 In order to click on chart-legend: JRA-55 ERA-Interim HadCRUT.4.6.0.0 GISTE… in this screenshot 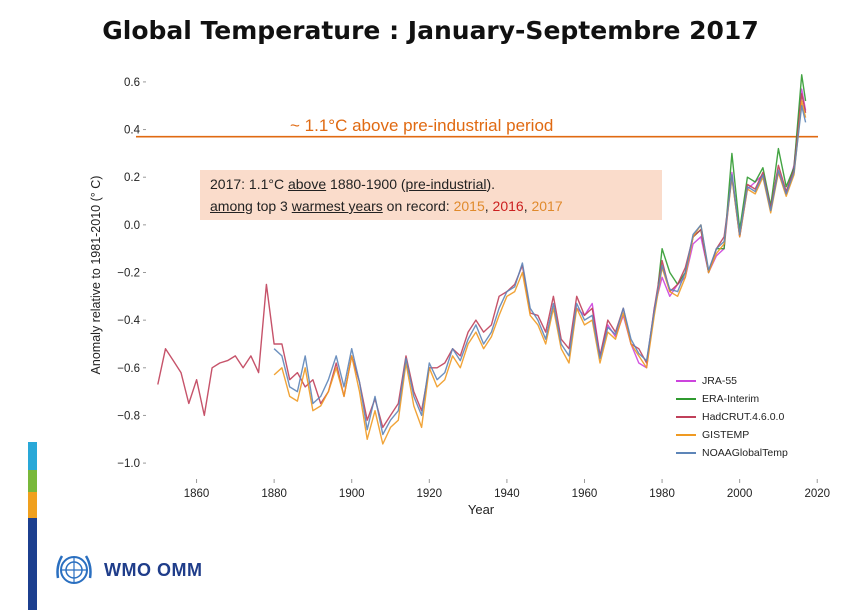, I will do `click(732, 417)`.